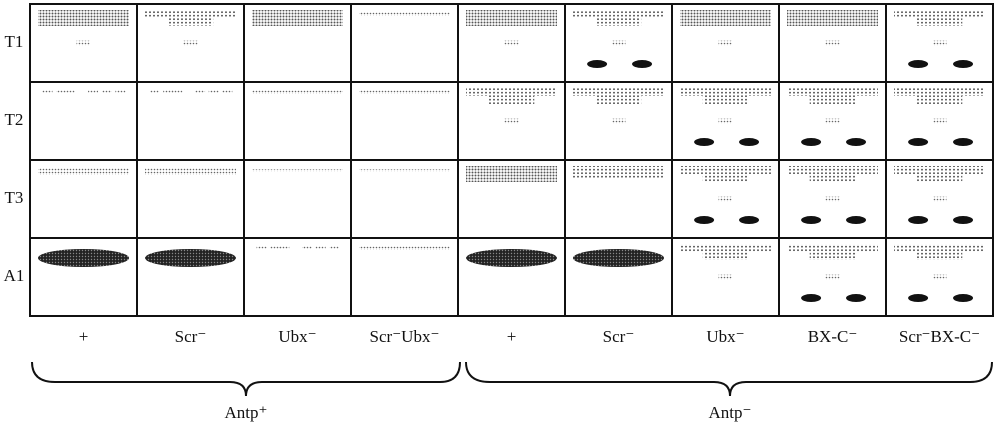  What do you see at coordinates (14, 275) in the screenshot?
I see `row-label: A1` at bounding box center [14, 275].